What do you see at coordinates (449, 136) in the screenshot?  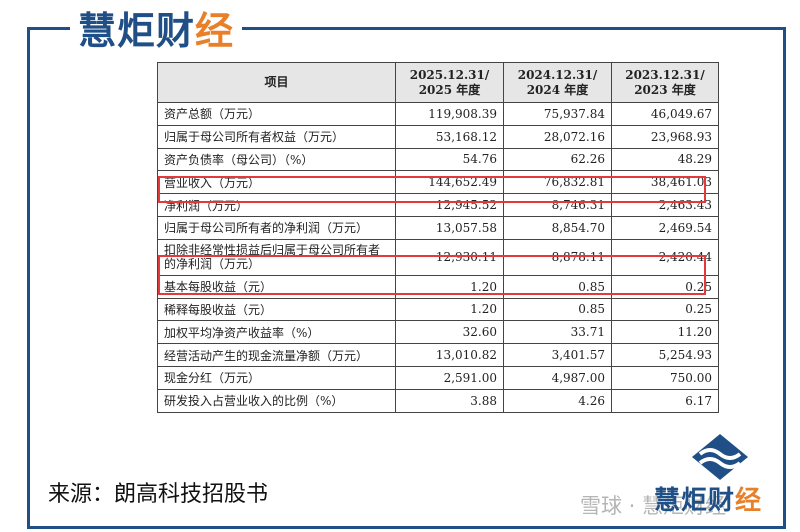 I see `value-2025: 53,168.12` at bounding box center [449, 136].